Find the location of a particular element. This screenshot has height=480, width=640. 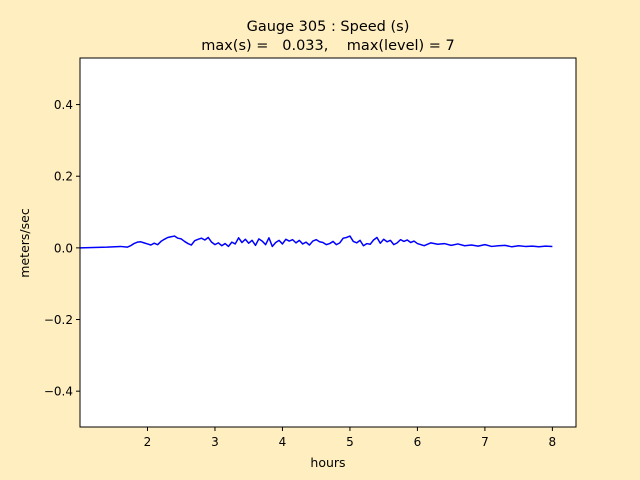

y-axis-label: meters/sec is located at coordinates (24, 243).